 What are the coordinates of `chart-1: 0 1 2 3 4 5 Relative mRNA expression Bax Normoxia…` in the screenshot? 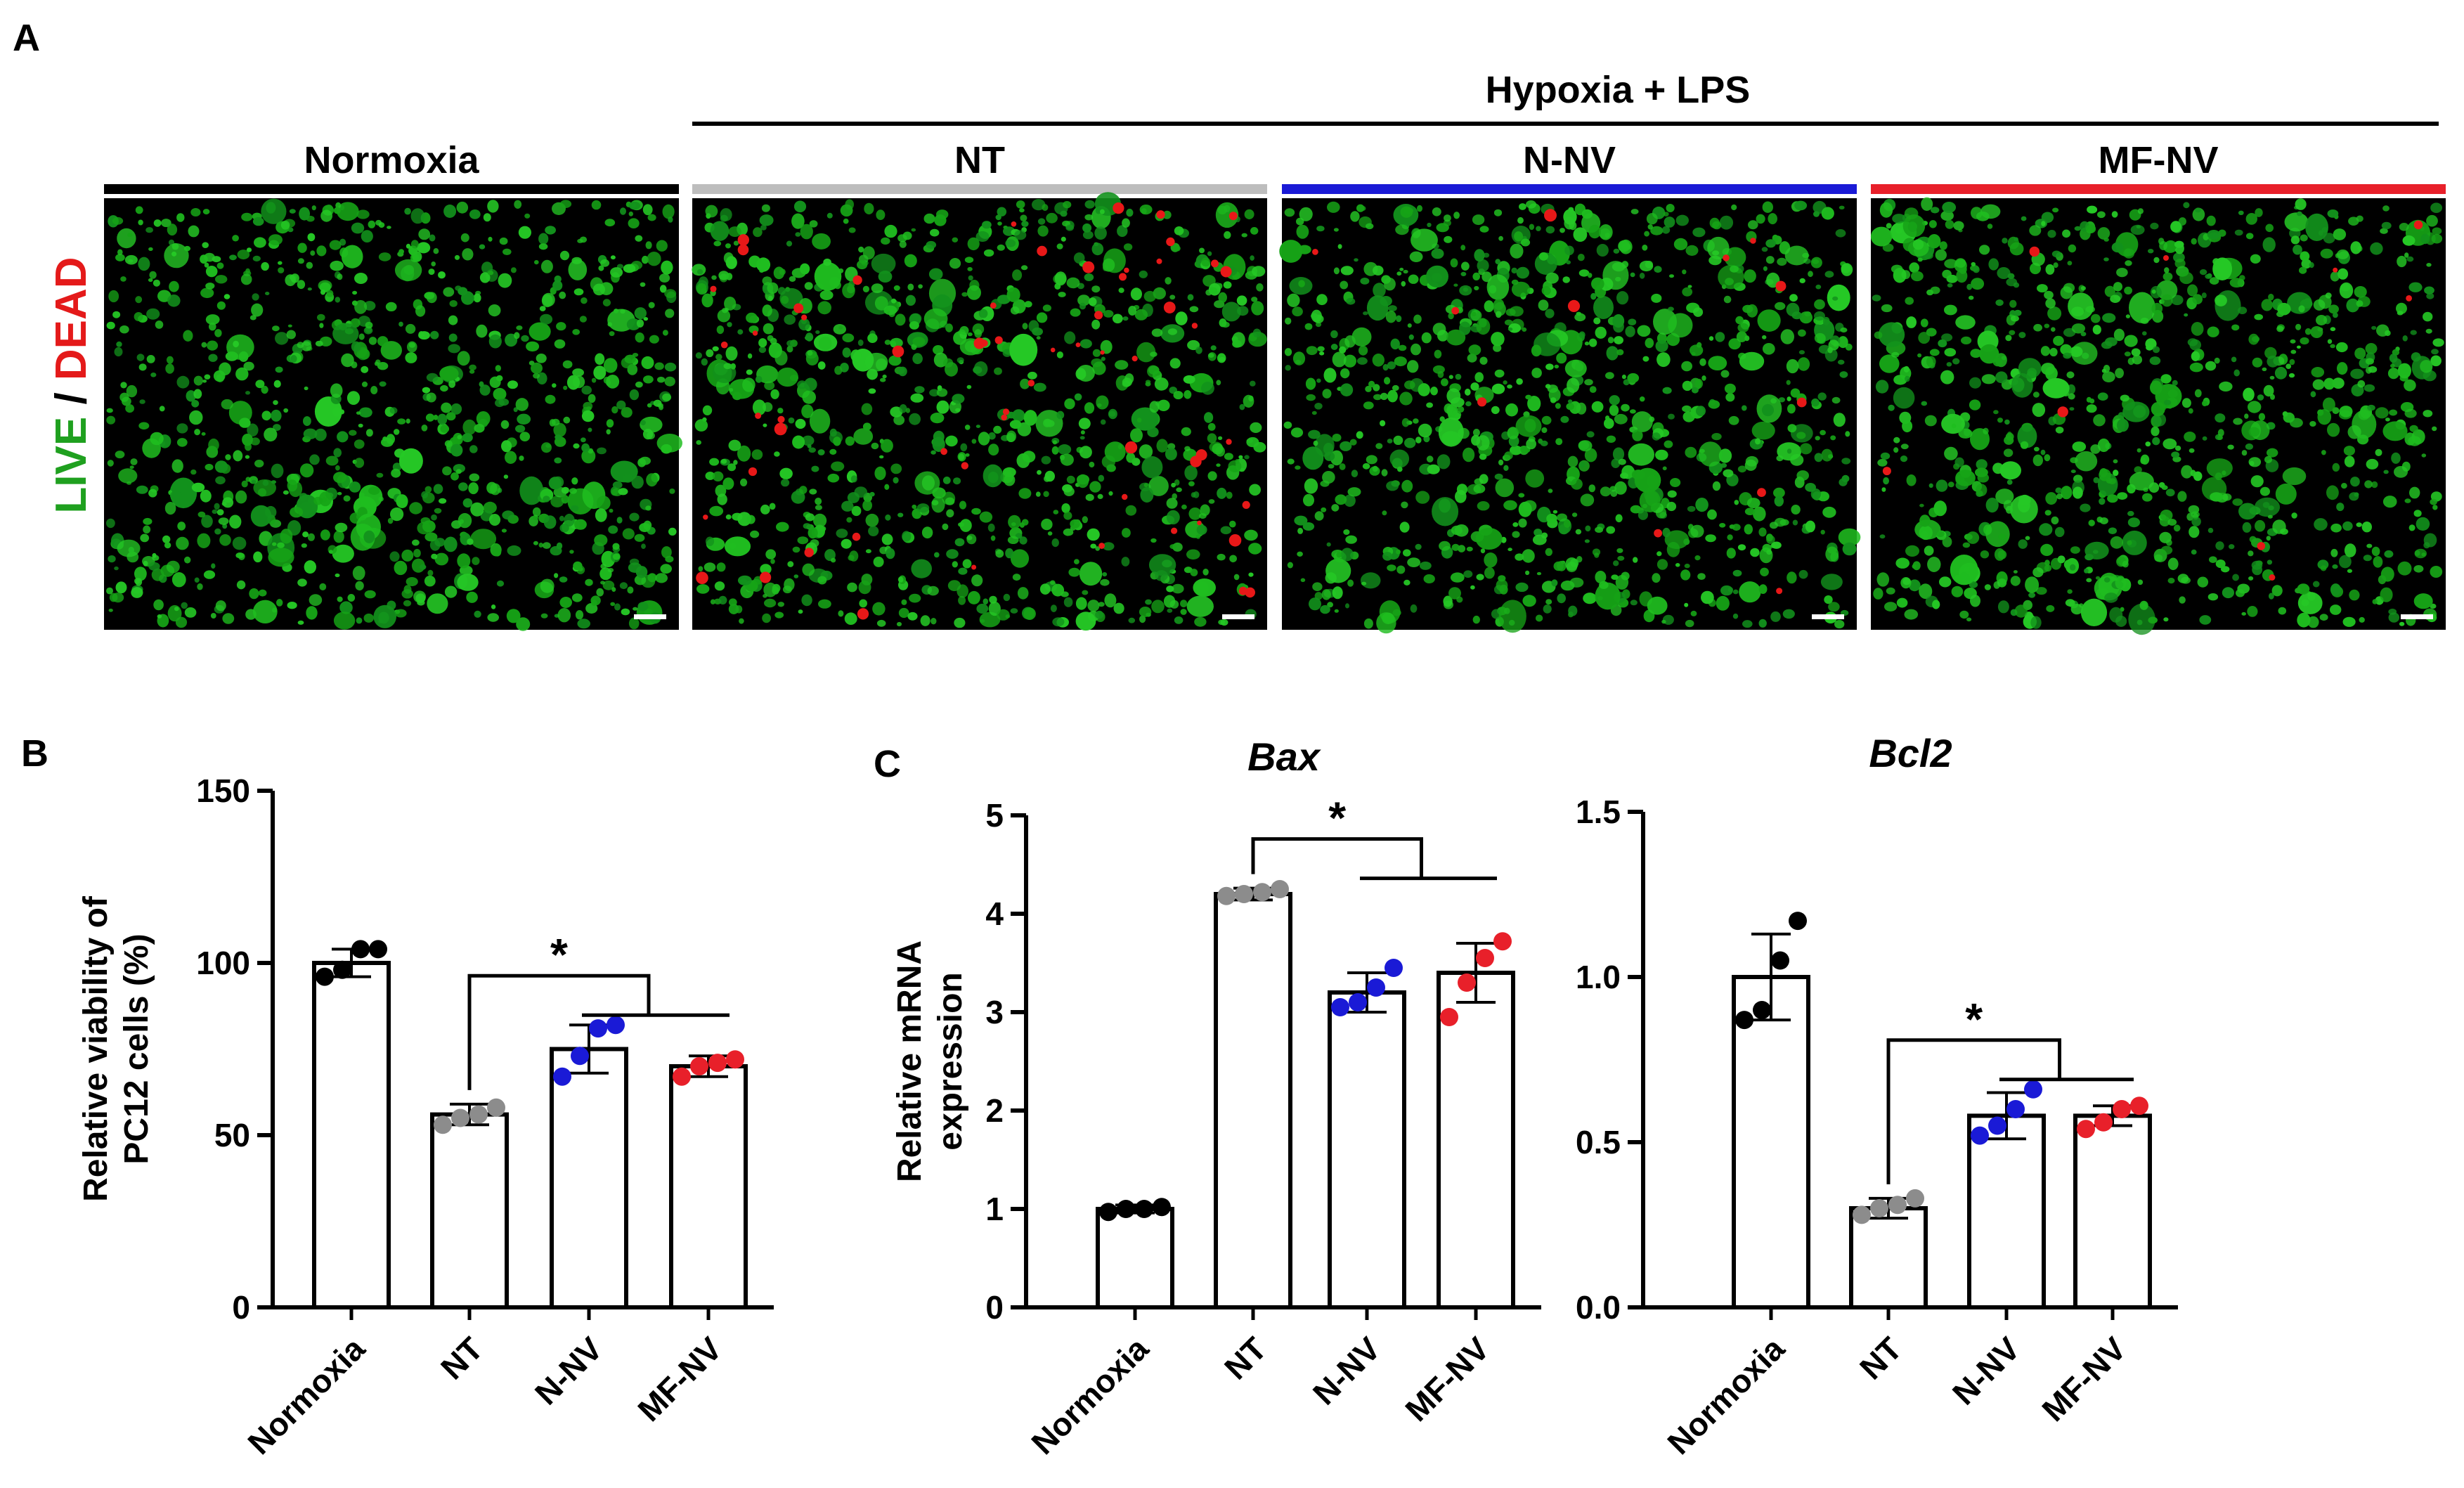 It's located at (1216, 1098).